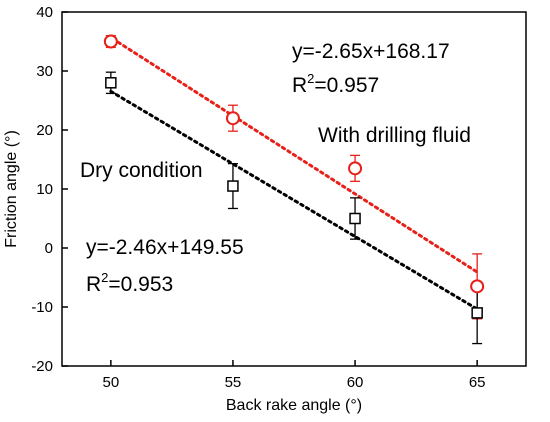 This screenshot has height=422, width=550. What do you see at coordinates (233, 382) in the screenshot?
I see `x-tick-label: 55` at bounding box center [233, 382].